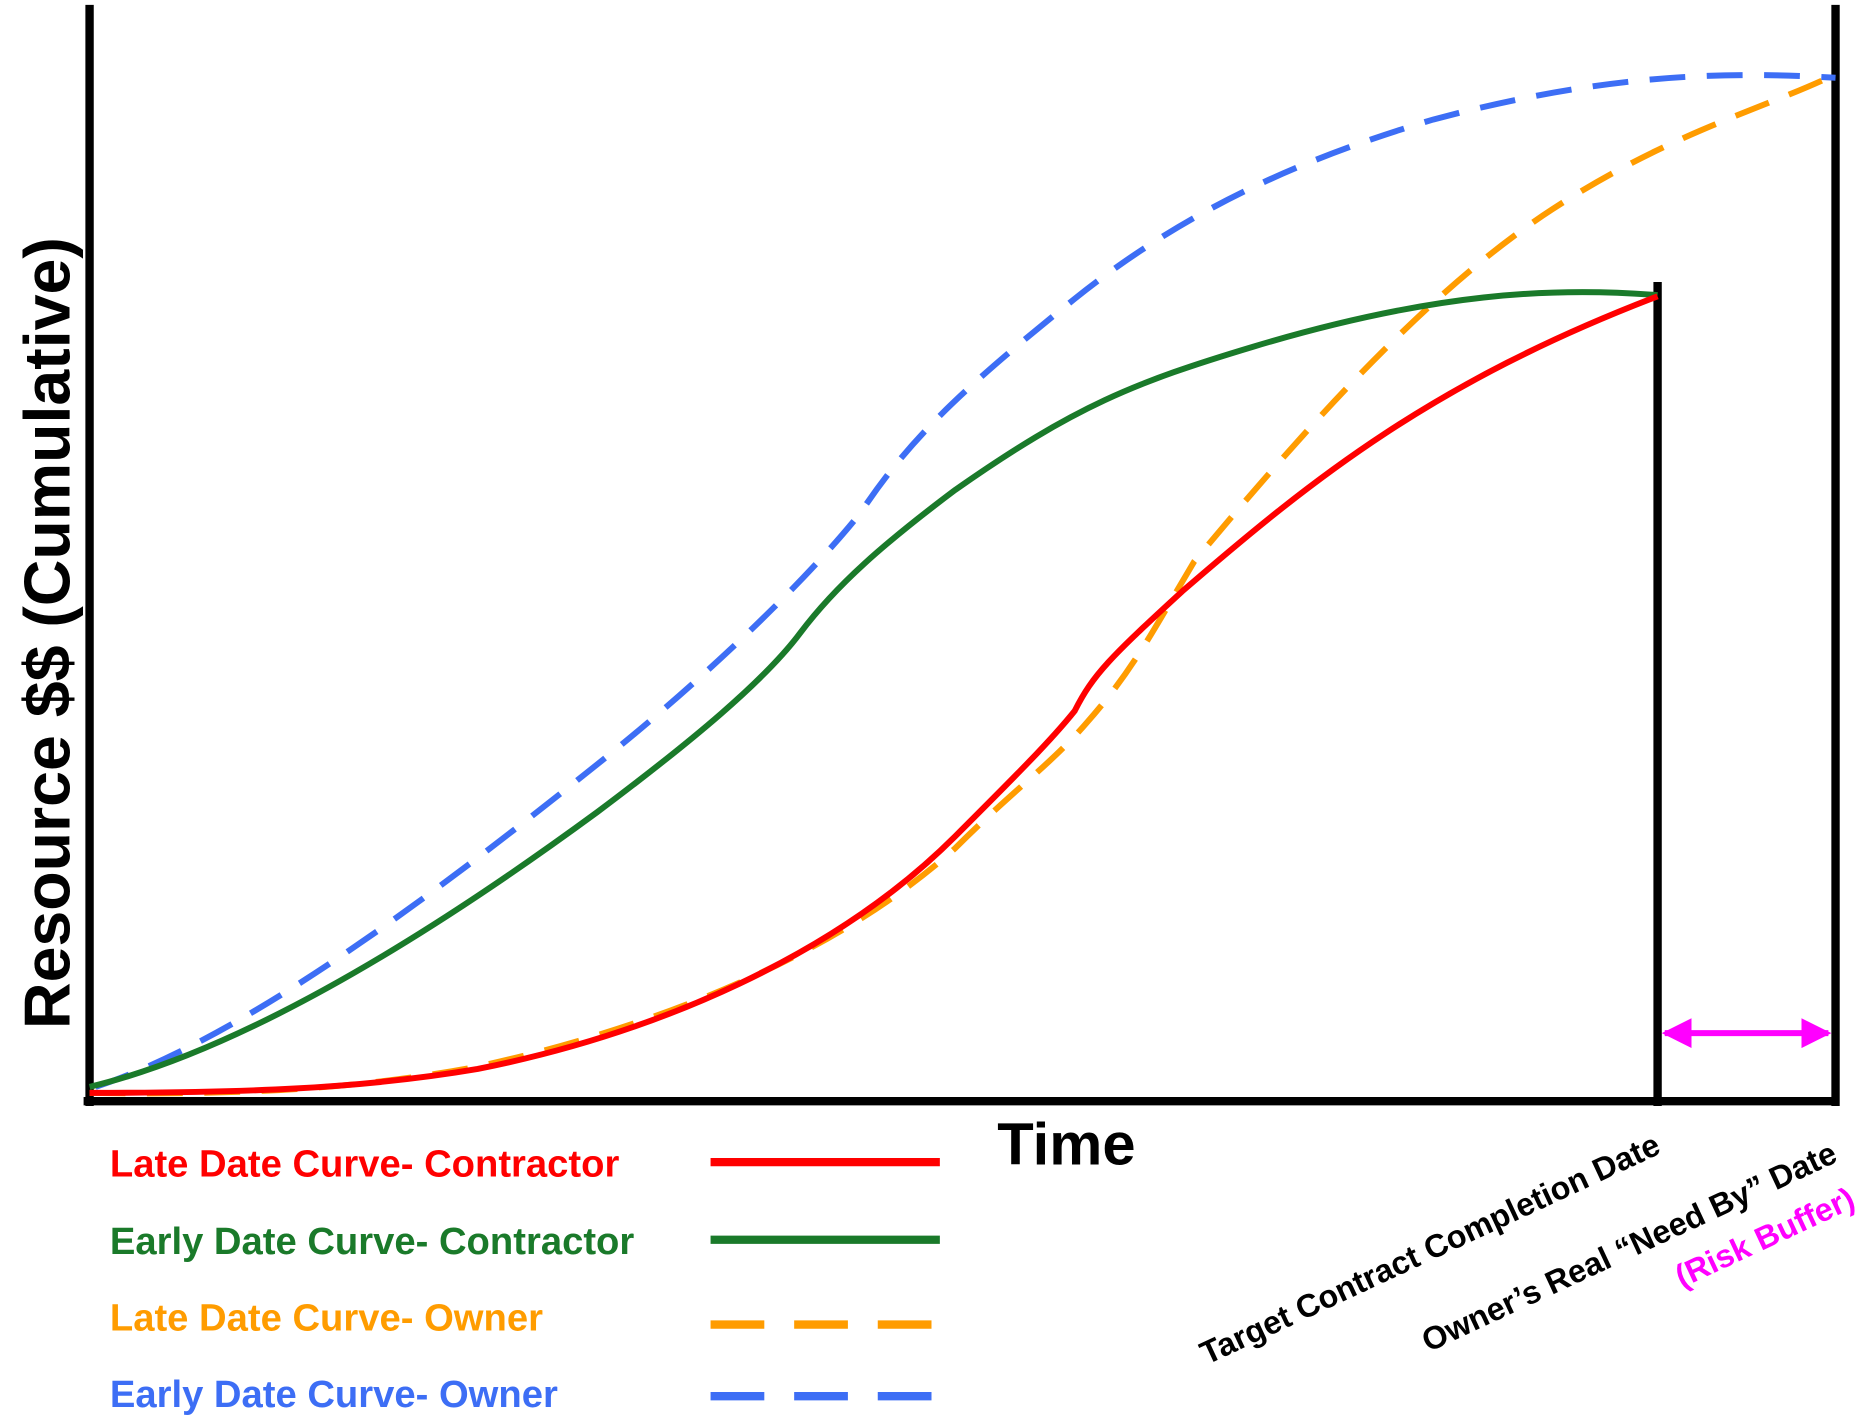  I want to click on x-axis-label: Time, so click(1066, 1144).